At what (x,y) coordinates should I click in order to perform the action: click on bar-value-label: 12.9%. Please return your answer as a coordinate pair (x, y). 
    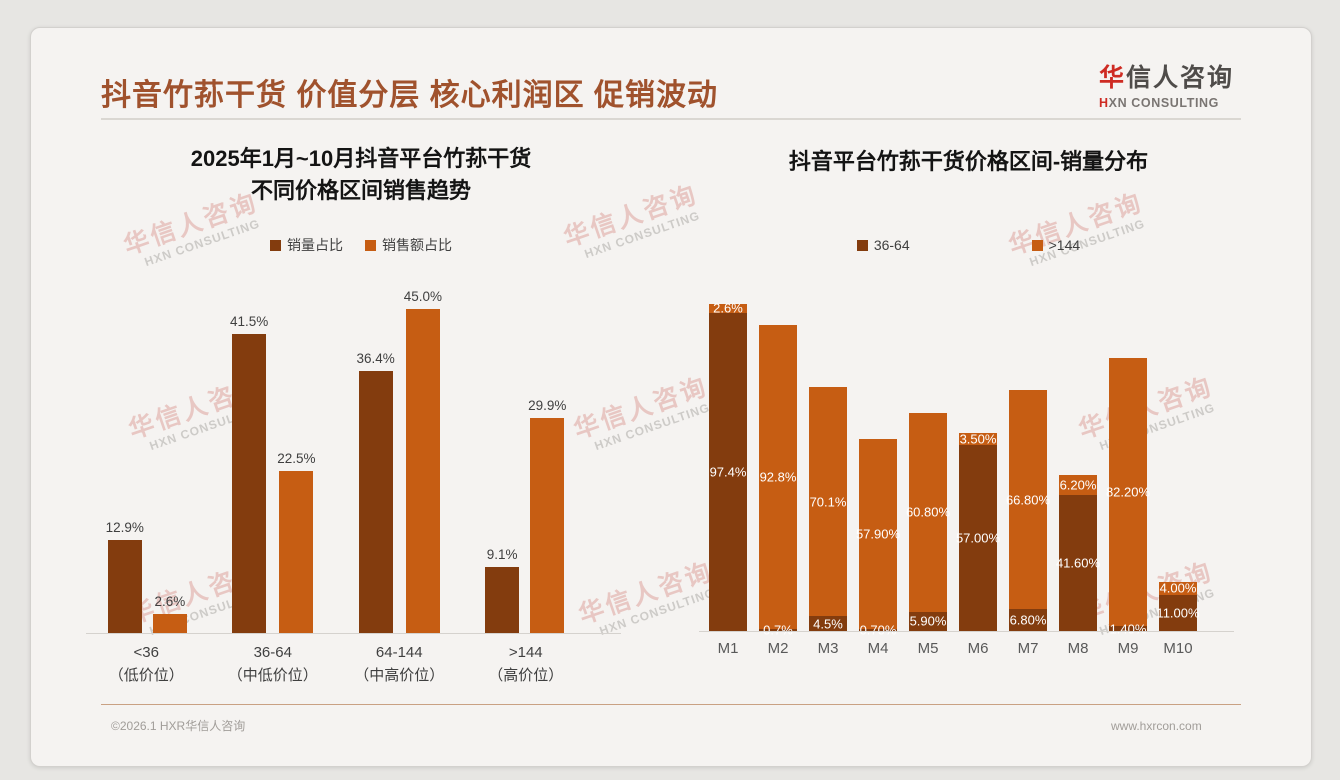
    Looking at the image, I should click on (124, 528).